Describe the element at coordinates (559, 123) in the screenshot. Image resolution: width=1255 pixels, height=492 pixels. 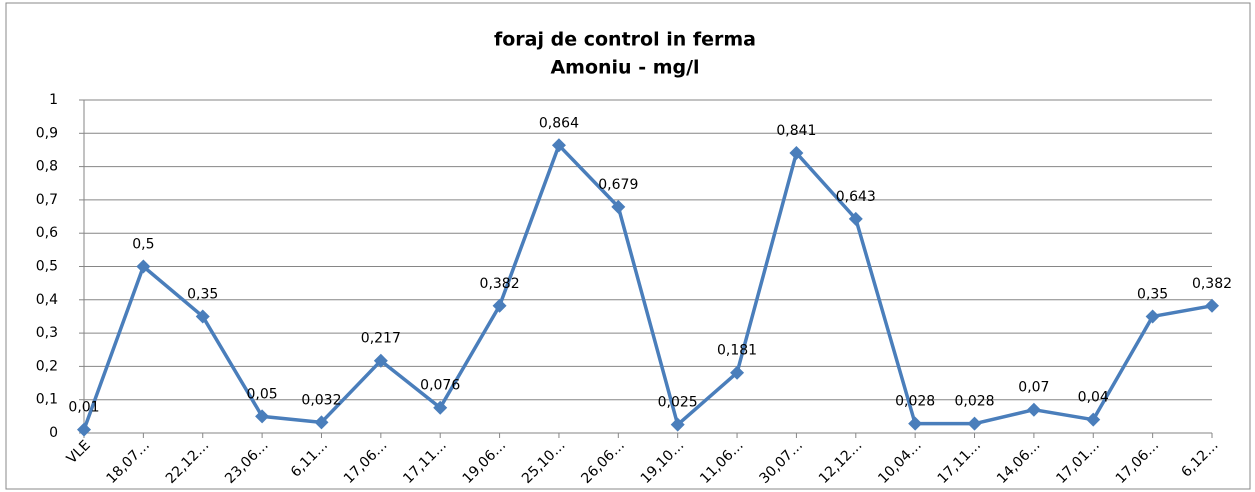
I see `data-label: 0,864` at that location.